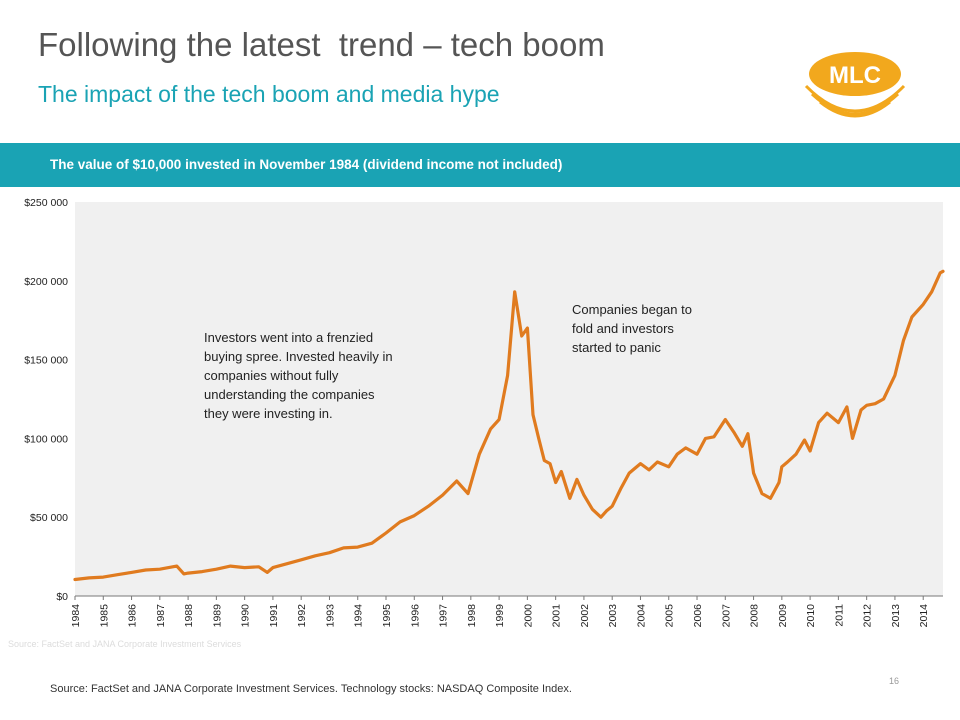 The height and width of the screenshot is (720, 960). Describe the element at coordinates (623, 328) in the screenshot. I see `annotation-line: fold and investors` at that location.